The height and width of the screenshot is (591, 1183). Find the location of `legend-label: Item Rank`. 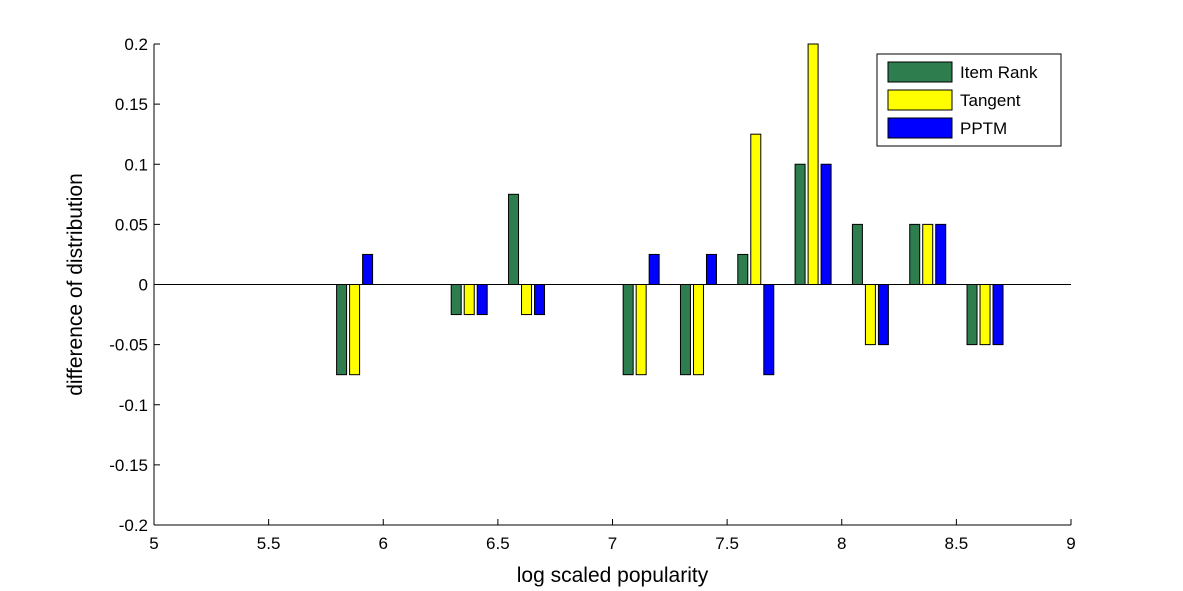

legend-label: Item Rank is located at coordinates (999, 72).